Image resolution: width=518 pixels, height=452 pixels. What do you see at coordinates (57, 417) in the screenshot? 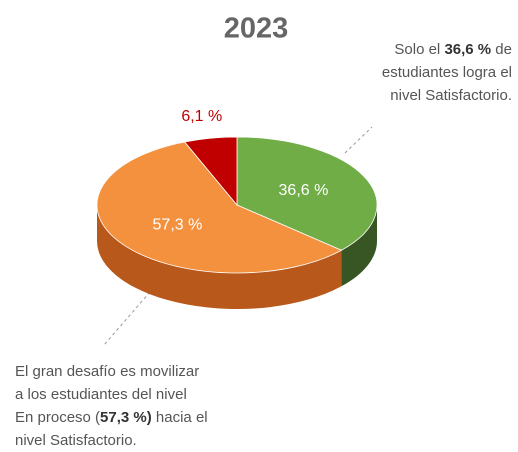
I see `annotation-text: En proceso (` at bounding box center [57, 417].